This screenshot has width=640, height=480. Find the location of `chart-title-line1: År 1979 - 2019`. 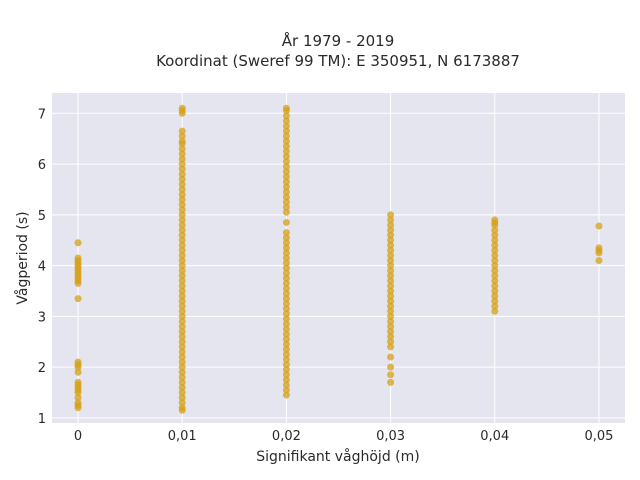

chart-title-line1: År 1979 - 2019 is located at coordinates (338, 40).